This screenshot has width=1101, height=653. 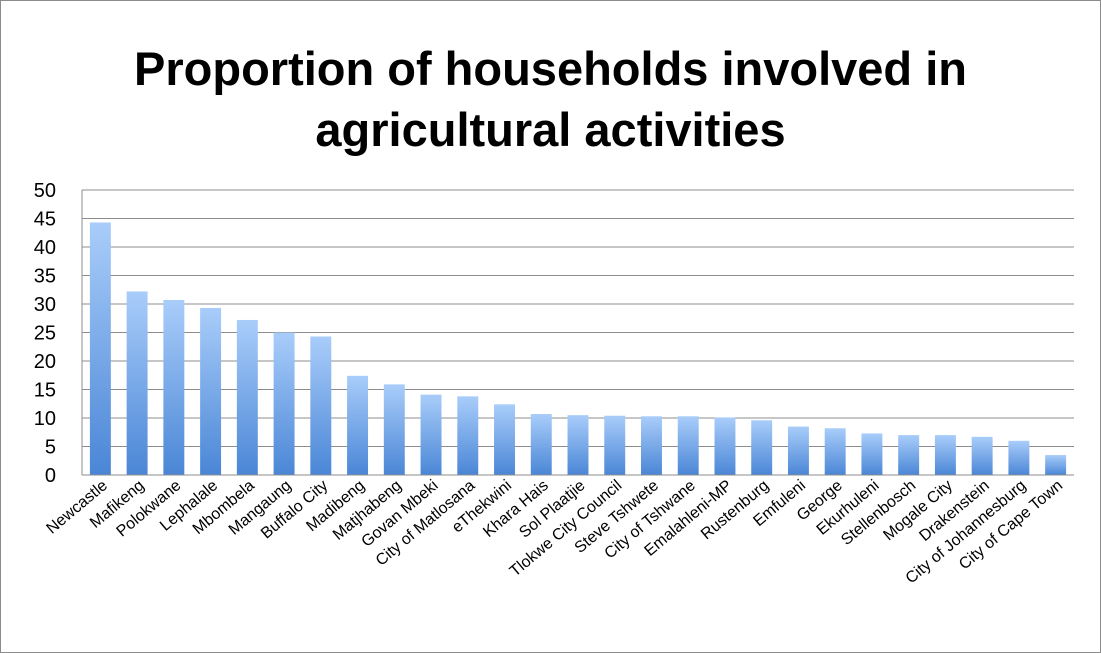 I want to click on y-tick-label: 30, so click(x=45, y=305).